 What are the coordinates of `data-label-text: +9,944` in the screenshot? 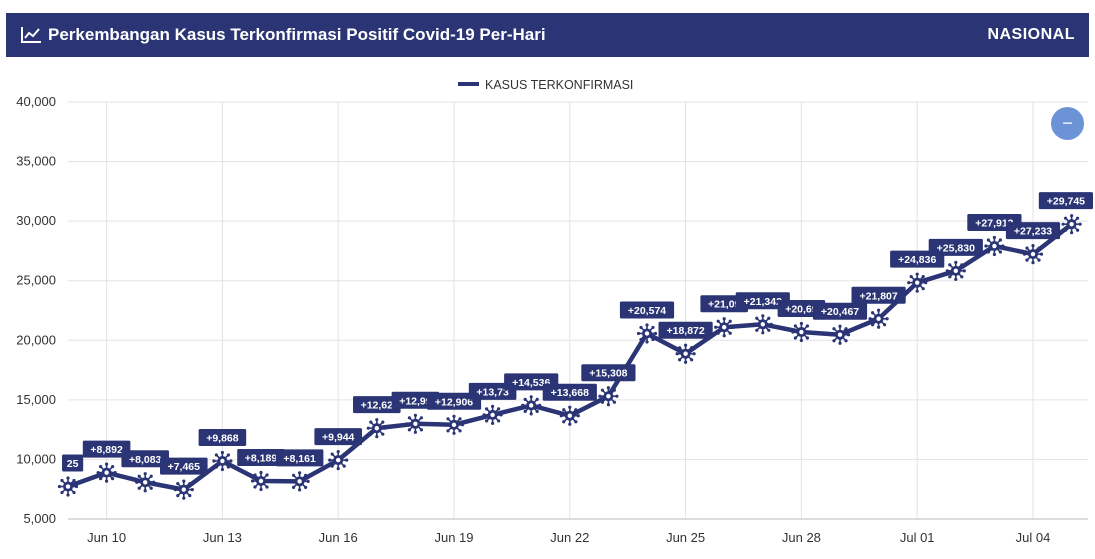 It's located at (338, 438).